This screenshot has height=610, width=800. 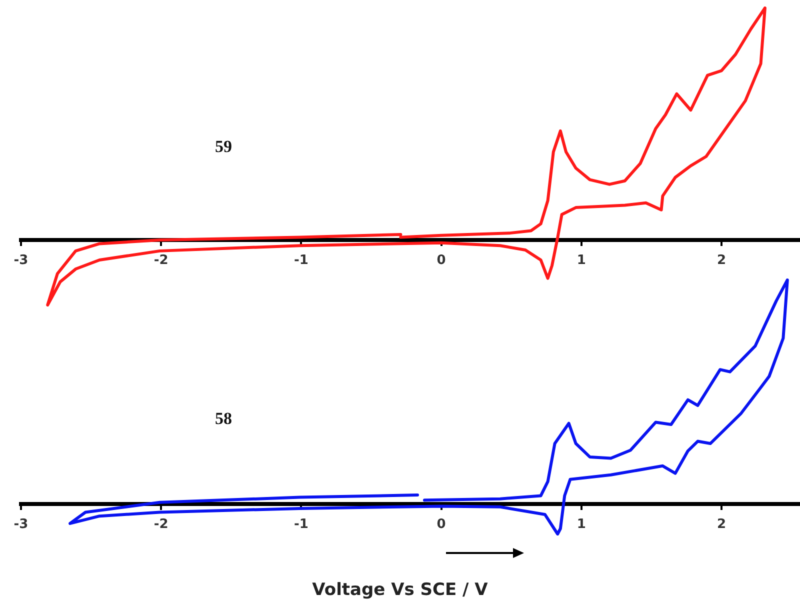 I want to click on annotation: 59, so click(x=223, y=146).